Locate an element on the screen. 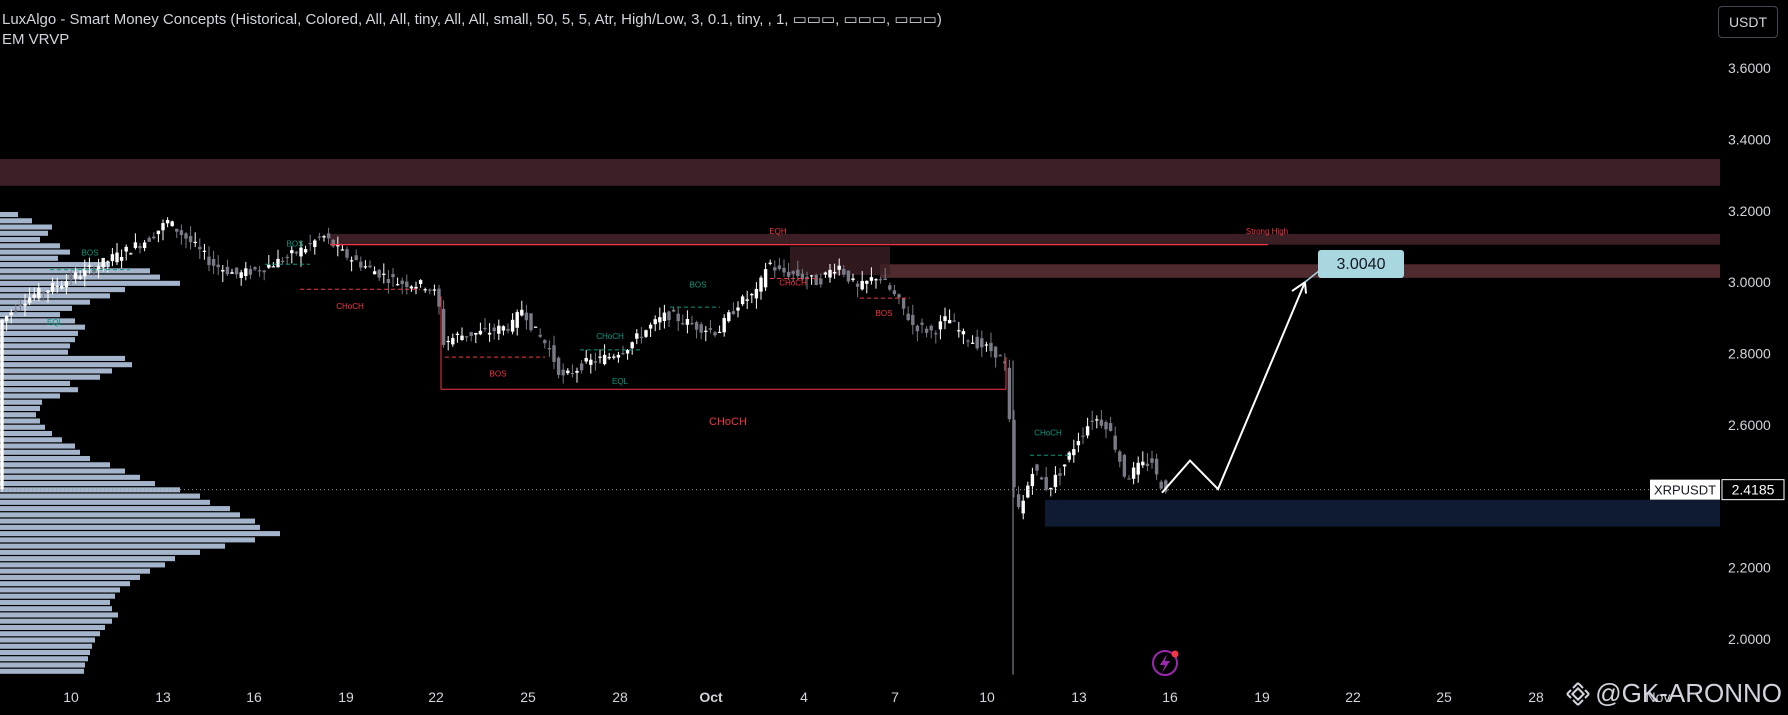  time-axis: 10 13 16 19 22 25 28 Oct 4 7 10 13 16 19 22 25 28 Nov is located at coordinates (866, 678).